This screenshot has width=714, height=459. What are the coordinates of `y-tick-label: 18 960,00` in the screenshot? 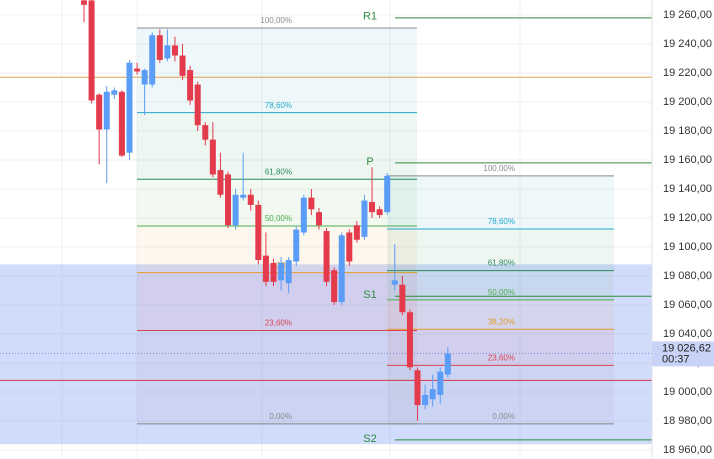 It's located at (687, 450).